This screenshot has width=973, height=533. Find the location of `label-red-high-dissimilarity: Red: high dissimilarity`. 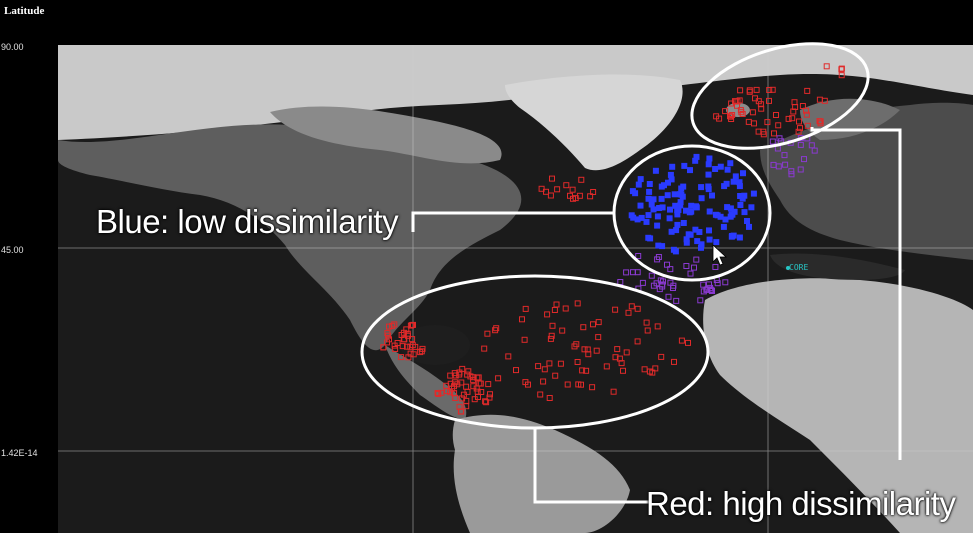

label-red-high-dissimilarity: Red: high dissimilarity is located at coordinates (801, 503).